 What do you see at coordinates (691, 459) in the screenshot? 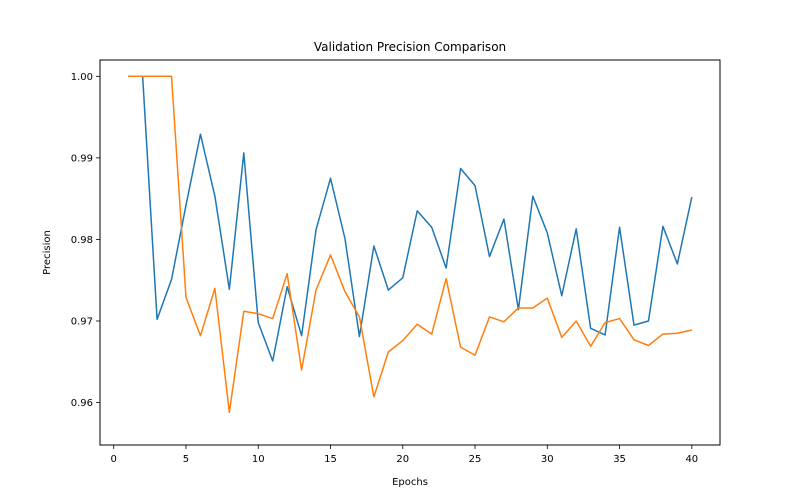
I see `x-tick-label: 40` at bounding box center [691, 459].